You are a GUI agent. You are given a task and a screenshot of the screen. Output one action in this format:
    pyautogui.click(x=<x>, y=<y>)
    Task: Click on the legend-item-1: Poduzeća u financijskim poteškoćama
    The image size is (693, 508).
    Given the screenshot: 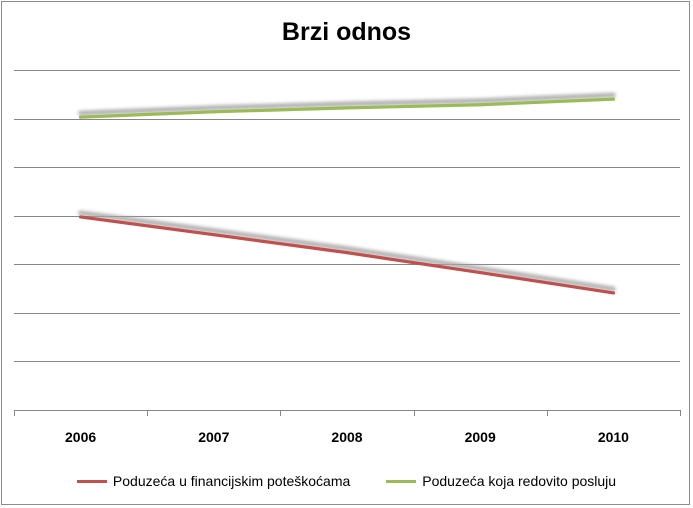 What is the action you would take?
    pyautogui.click(x=213, y=481)
    